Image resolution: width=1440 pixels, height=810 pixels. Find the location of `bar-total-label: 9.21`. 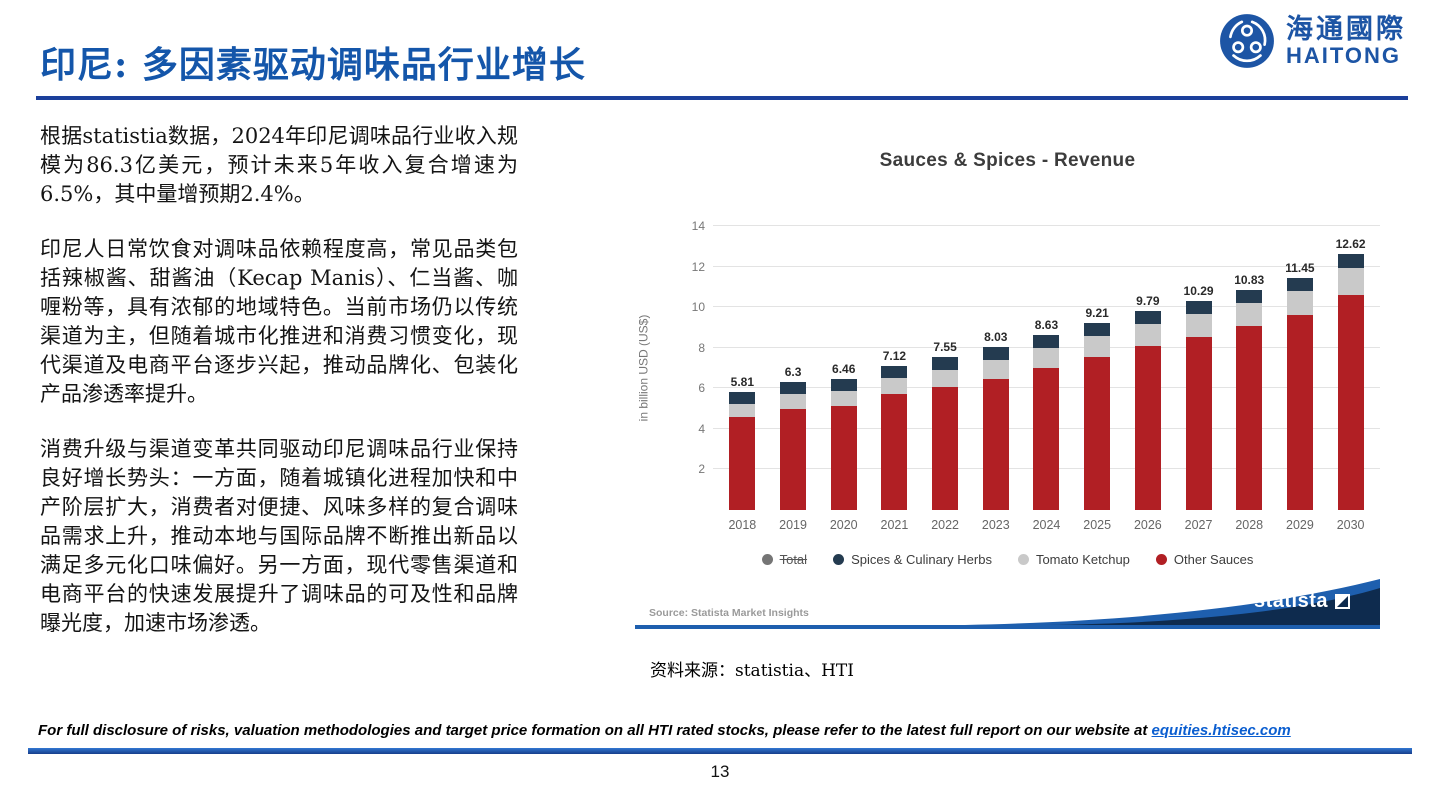

bar-total-label: 9.21 is located at coordinates (1097, 313).